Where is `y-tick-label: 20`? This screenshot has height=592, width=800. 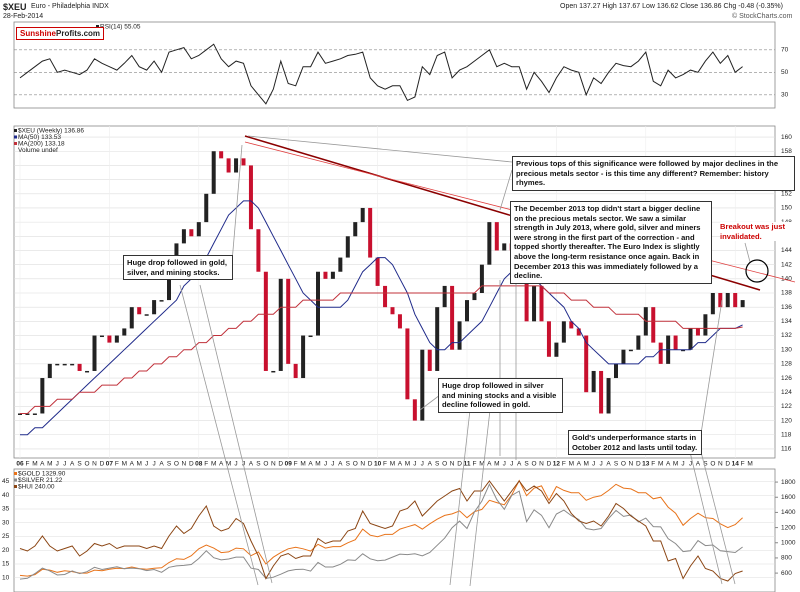
y-tick-label: 20 is located at coordinates (6, 550).